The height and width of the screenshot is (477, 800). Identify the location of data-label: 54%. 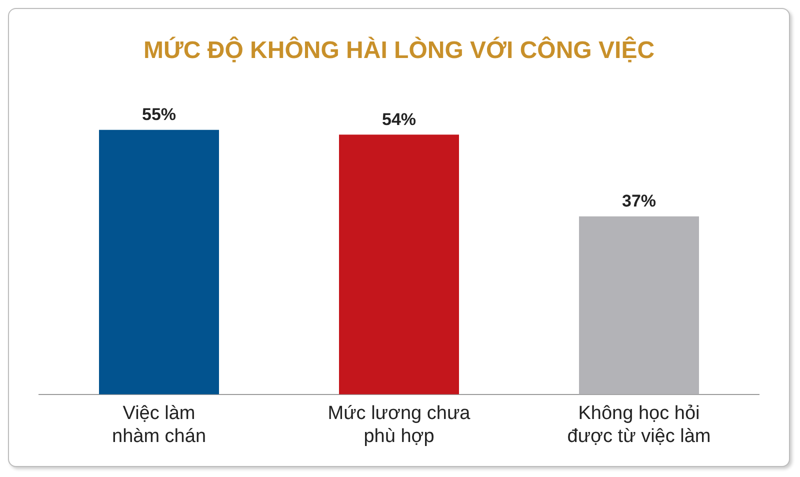
(399, 119).